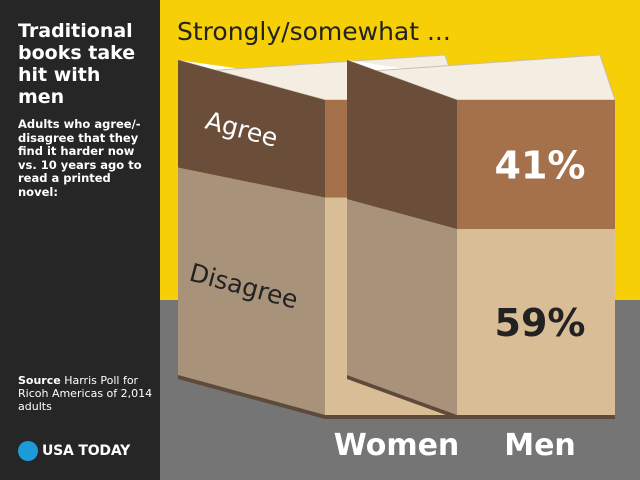 The image size is (640, 480). What do you see at coordinates (251, 129) in the screenshot?
I see `book-women-spine-agree` at bounding box center [251, 129].